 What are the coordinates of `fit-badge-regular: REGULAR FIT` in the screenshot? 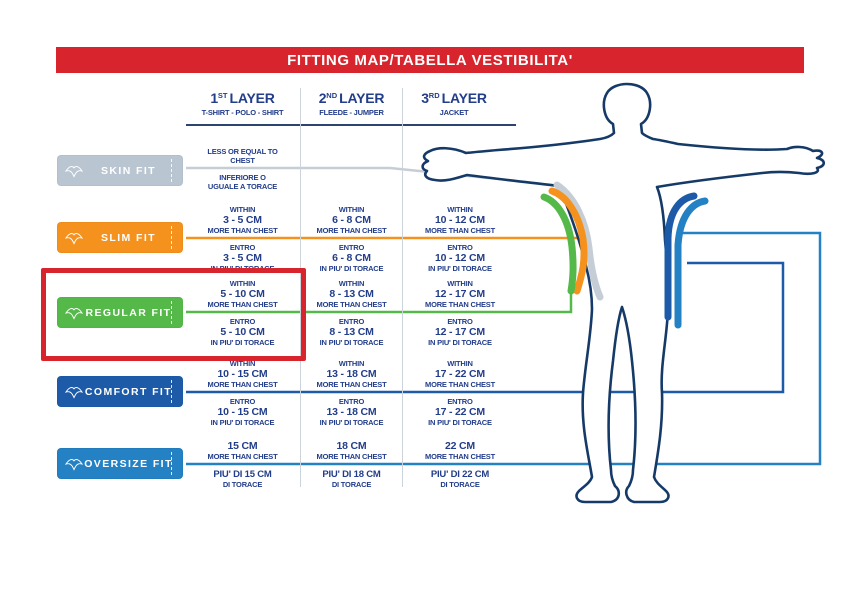 It's located at (120, 312).